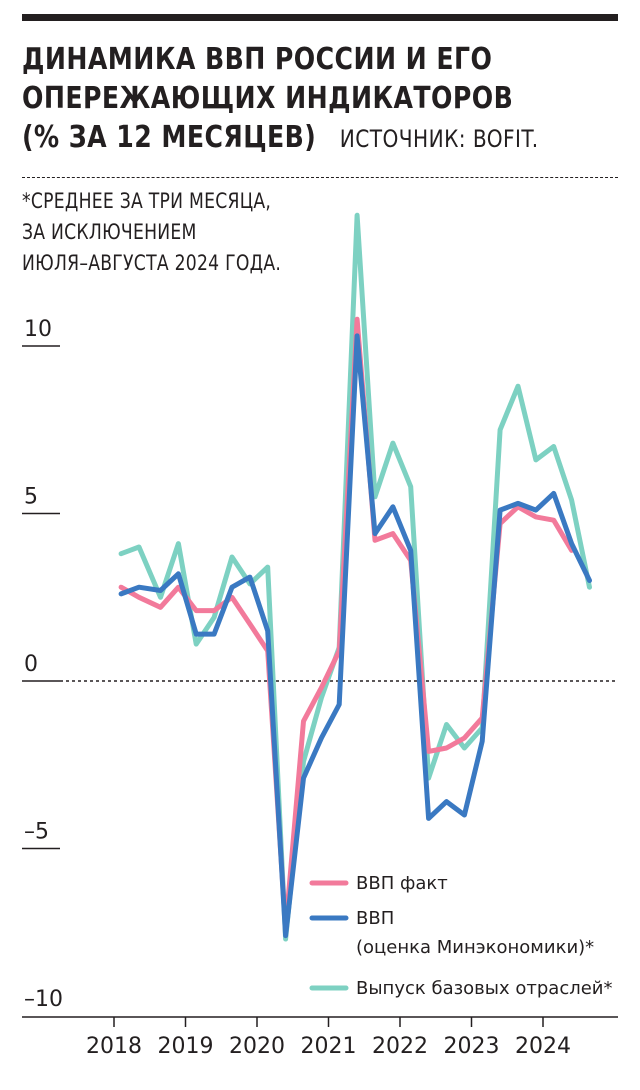 The width and height of the screenshot is (640, 1090). I want to click on footnote-line-3: ИЮЛЯ–АВГУСТА 2024 ГОДА., so click(152, 263).